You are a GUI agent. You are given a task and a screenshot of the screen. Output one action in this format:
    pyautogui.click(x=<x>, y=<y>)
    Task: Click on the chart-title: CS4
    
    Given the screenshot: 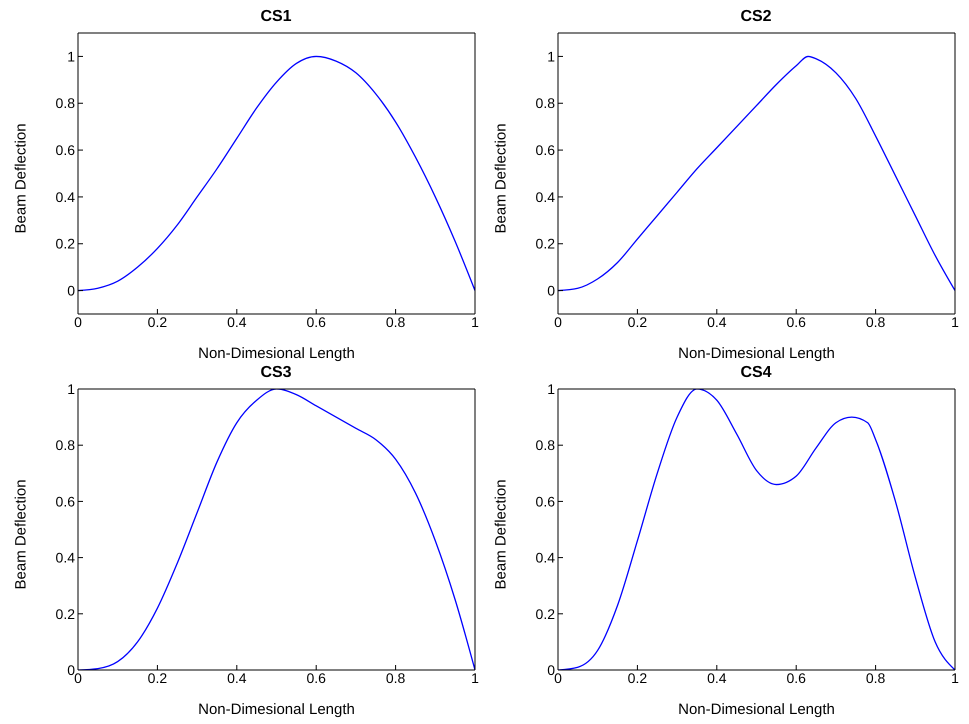 What is the action you would take?
    pyautogui.click(x=756, y=372)
    